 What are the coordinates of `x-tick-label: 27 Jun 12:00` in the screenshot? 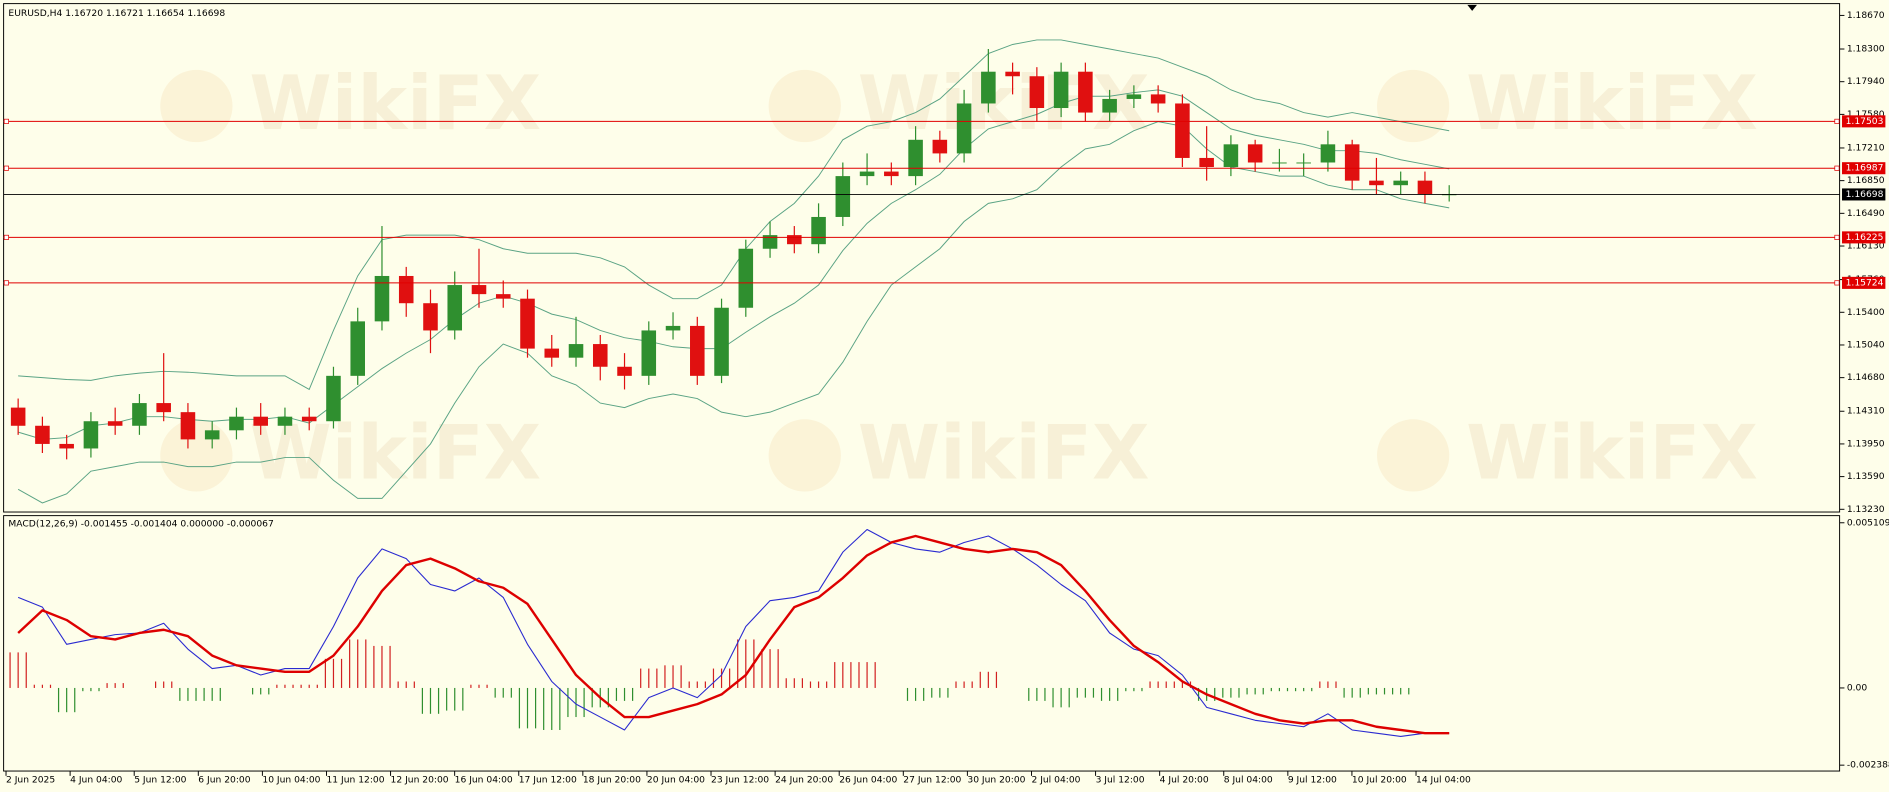 It's located at (932, 781).